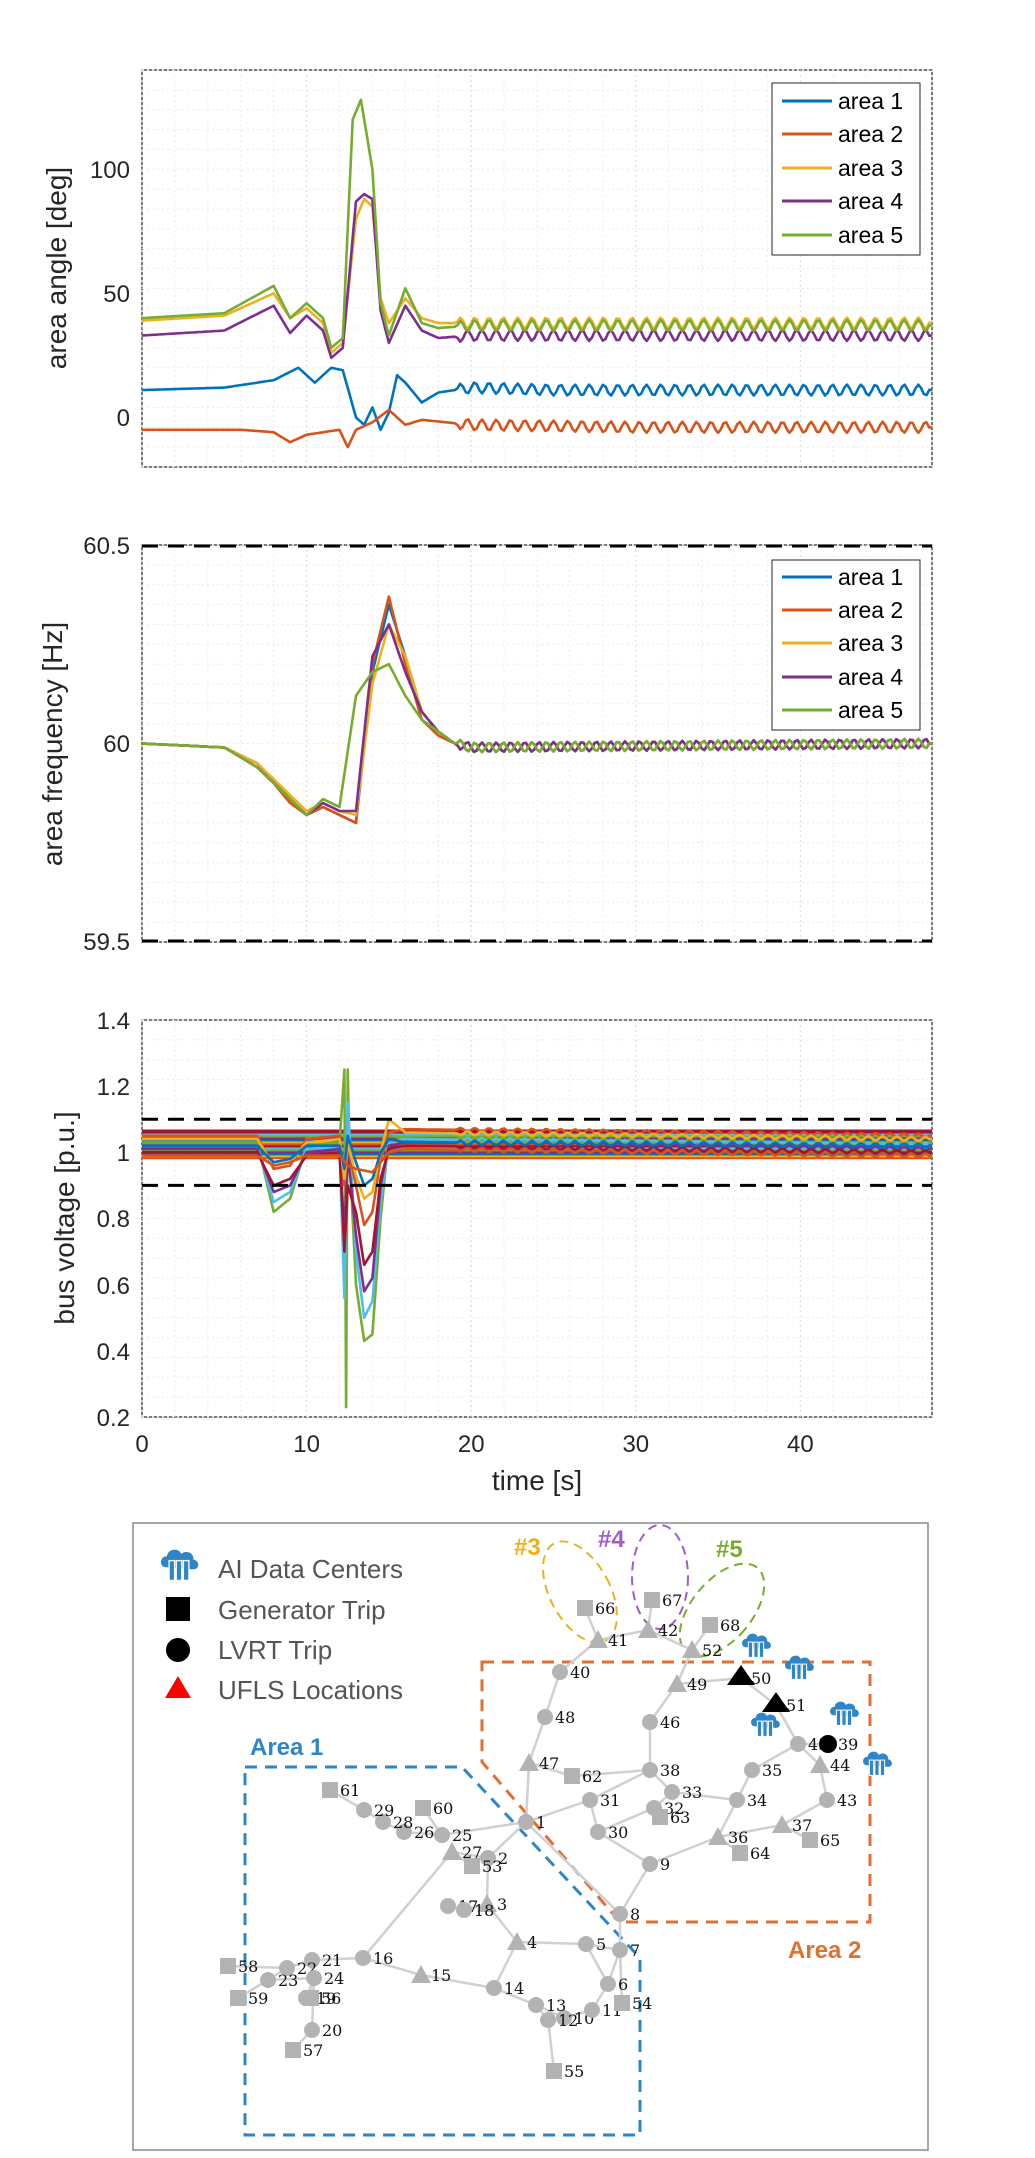 This screenshot has width=1035, height=2158. Describe the element at coordinates (729, 1549) in the screenshot. I see `group-5-label: #5` at that location.